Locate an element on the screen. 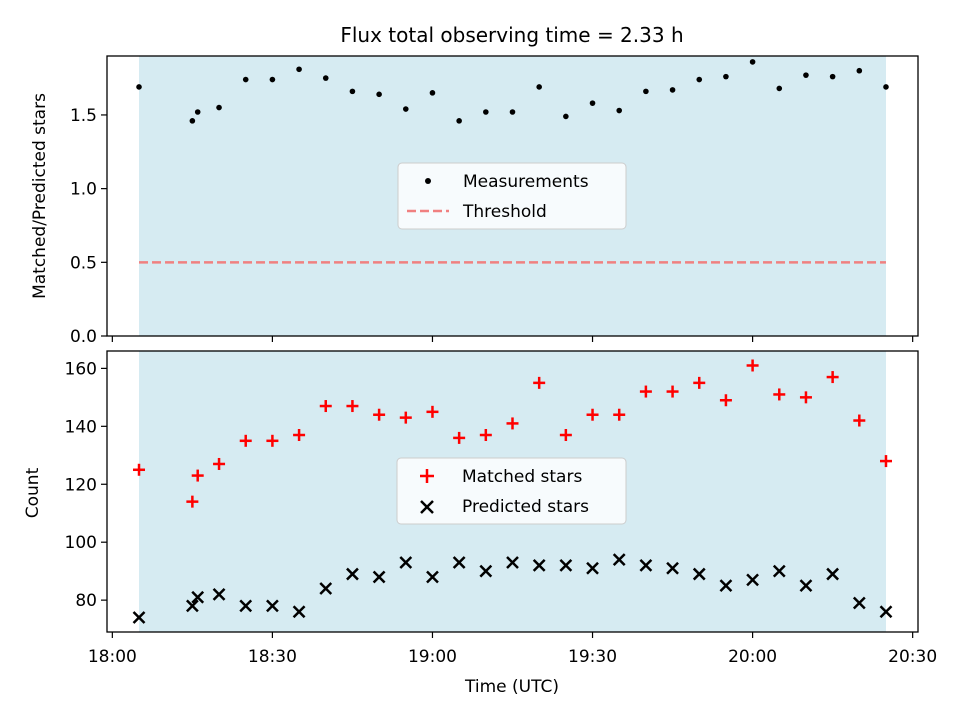 The image size is (960, 720). top-legend: Measurements Threshold is located at coordinates (512, 196).